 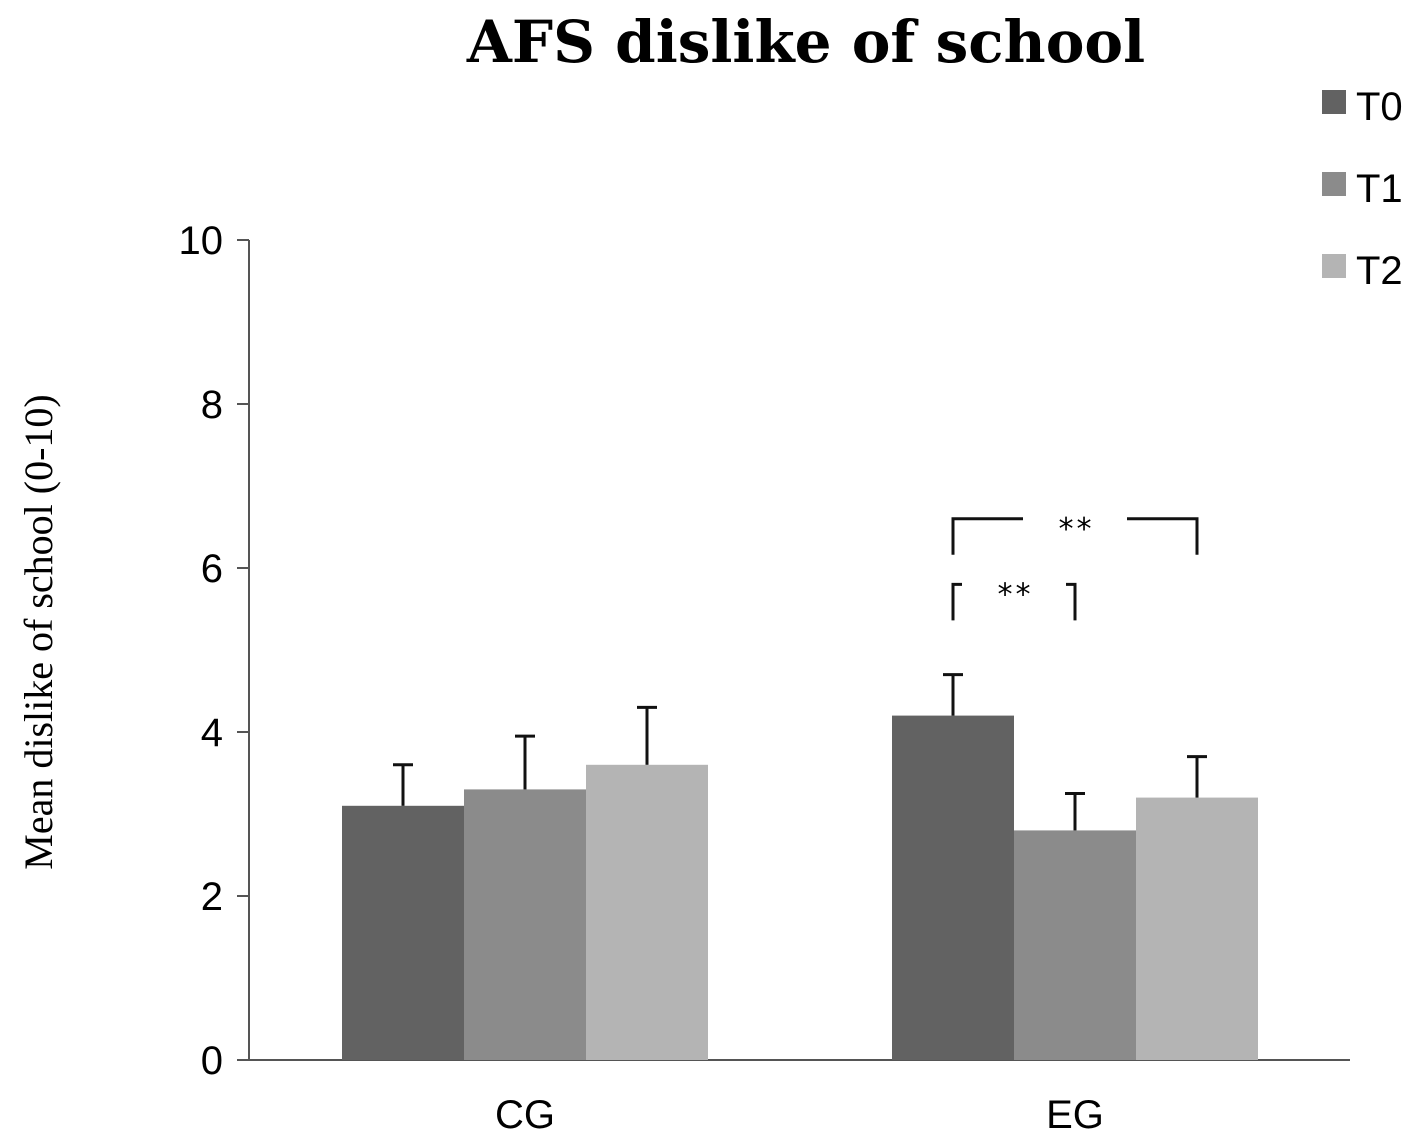 I want to click on x-axis: CG EG, so click(x=799, y=1098).